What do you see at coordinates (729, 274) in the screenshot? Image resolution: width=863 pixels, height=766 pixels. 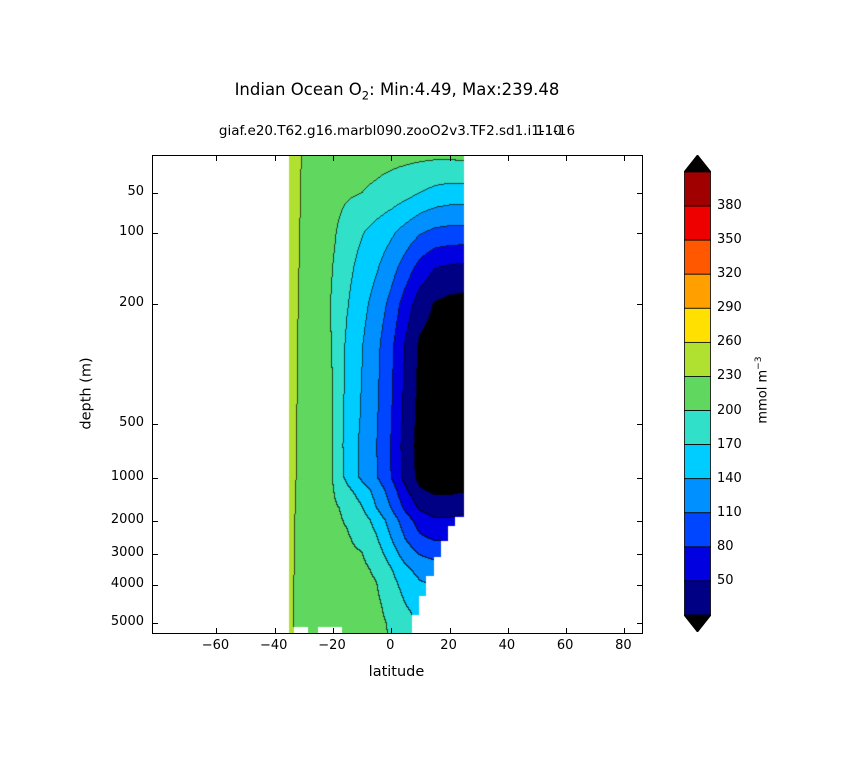 I see `colorbar-tick-label: 320` at bounding box center [729, 274].